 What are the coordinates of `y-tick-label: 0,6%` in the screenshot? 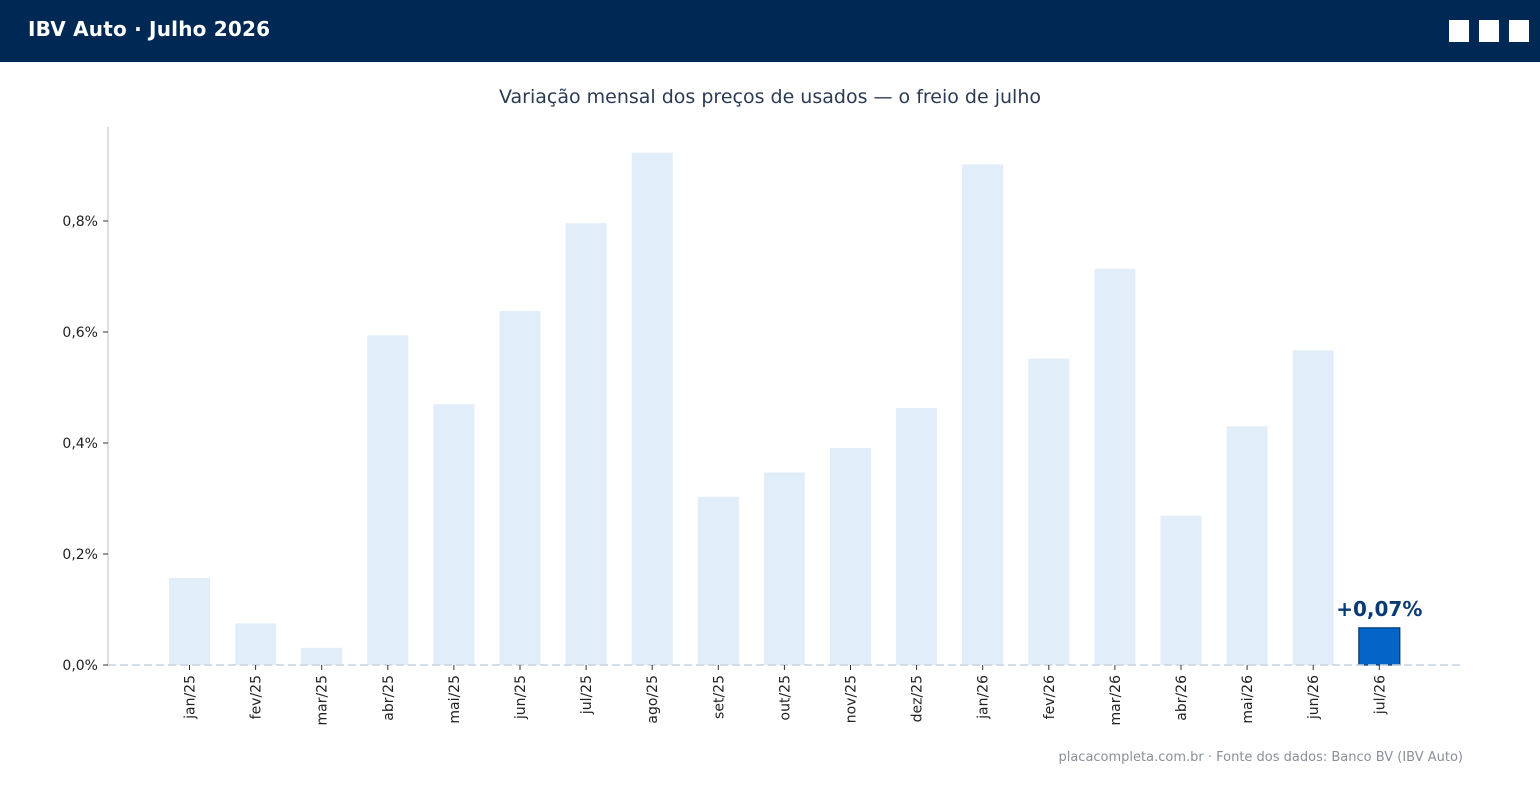 It's located at (80, 333).